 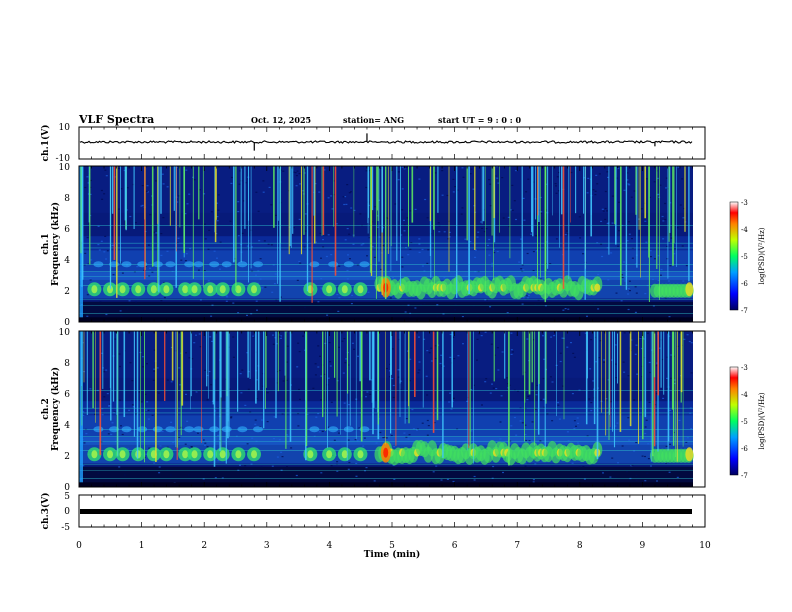 I want to click on time-tick-label: 0, so click(x=79, y=546).